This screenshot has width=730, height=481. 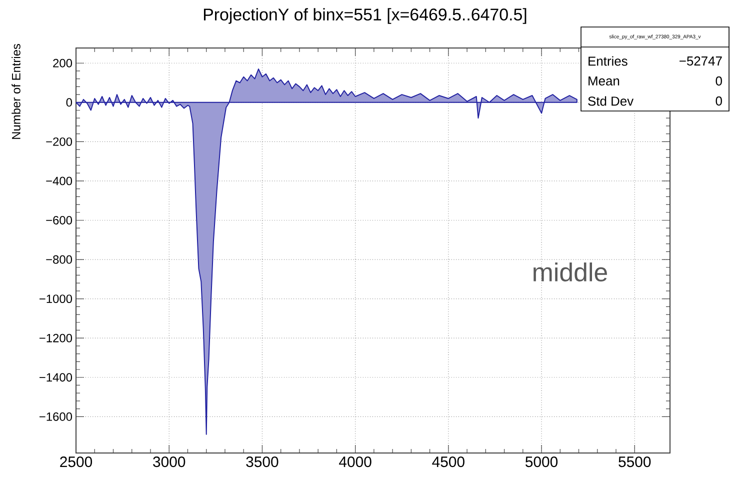 What do you see at coordinates (634, 462) in the screenshot?
I see `x-tick-label: 5500` at bounding box center [634, 462].